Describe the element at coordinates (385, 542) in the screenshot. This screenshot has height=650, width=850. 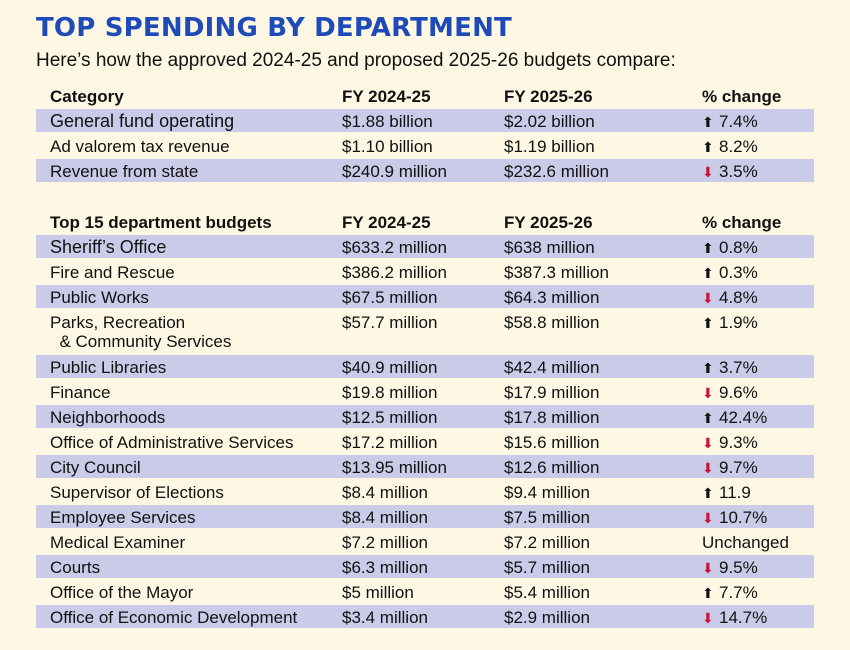
I see `dept-fy2425-cell: $7.2 million` at that location.